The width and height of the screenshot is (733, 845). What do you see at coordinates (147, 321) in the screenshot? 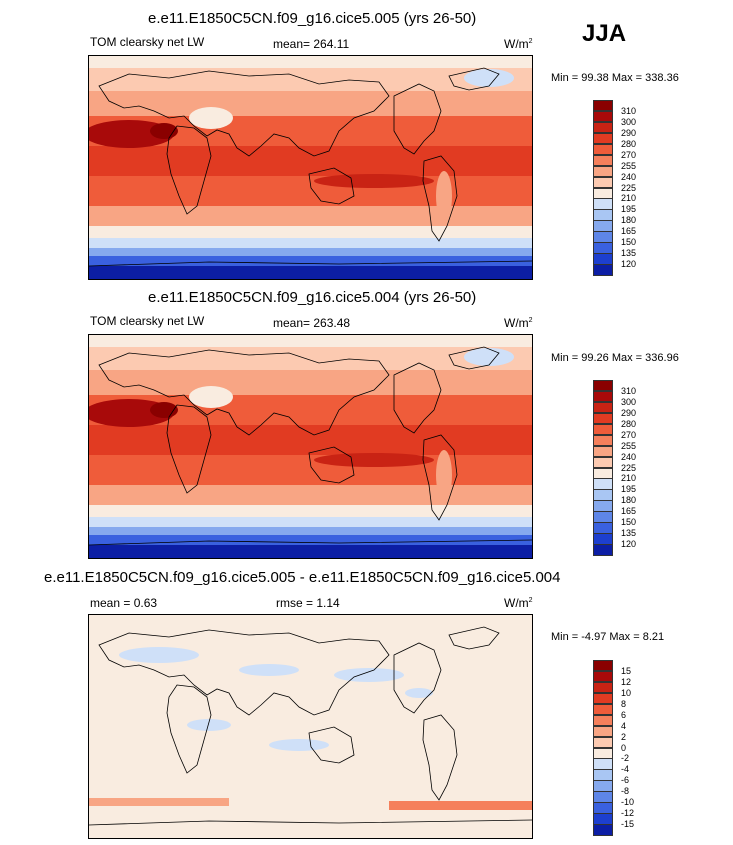
I see `panel-2-variable-label: TOM clearsky net LW` at bounding box center [147, 321].